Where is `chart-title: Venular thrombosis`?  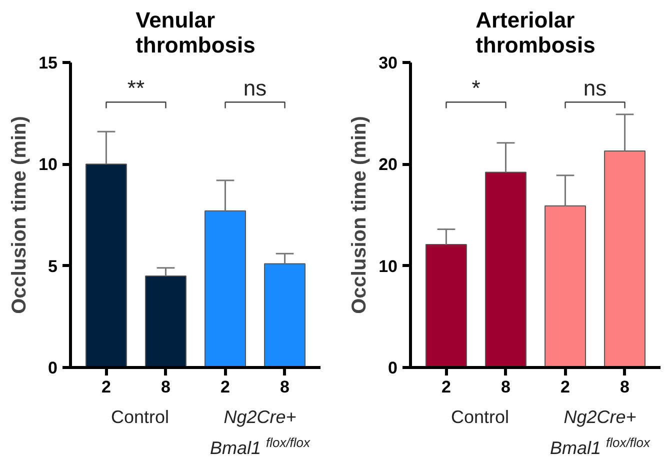 chart-title: Venular thrombosis is located at coordinates (196, 33).